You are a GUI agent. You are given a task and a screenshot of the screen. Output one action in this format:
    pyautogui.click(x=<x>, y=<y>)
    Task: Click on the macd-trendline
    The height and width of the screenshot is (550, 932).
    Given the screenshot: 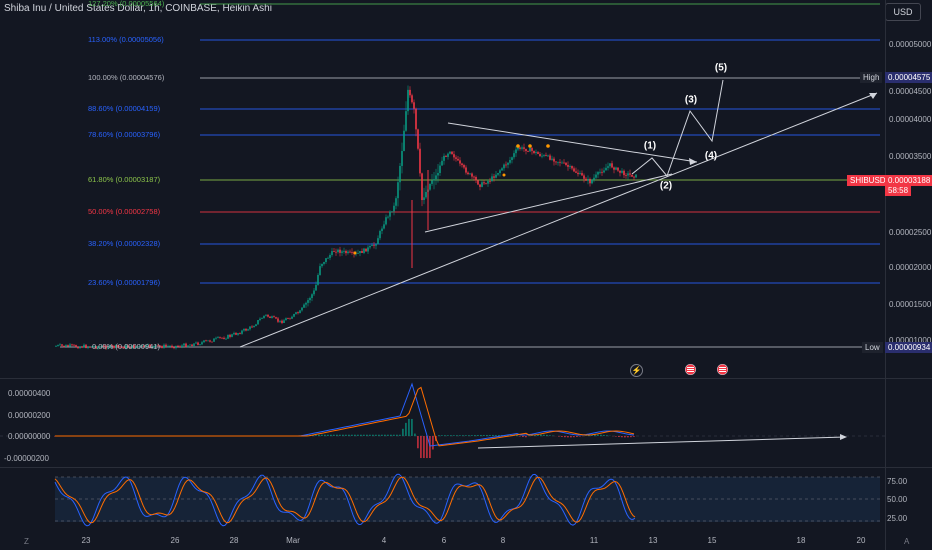 What is the action you would take?
    pyautogui.click(x=661, y=442)
    